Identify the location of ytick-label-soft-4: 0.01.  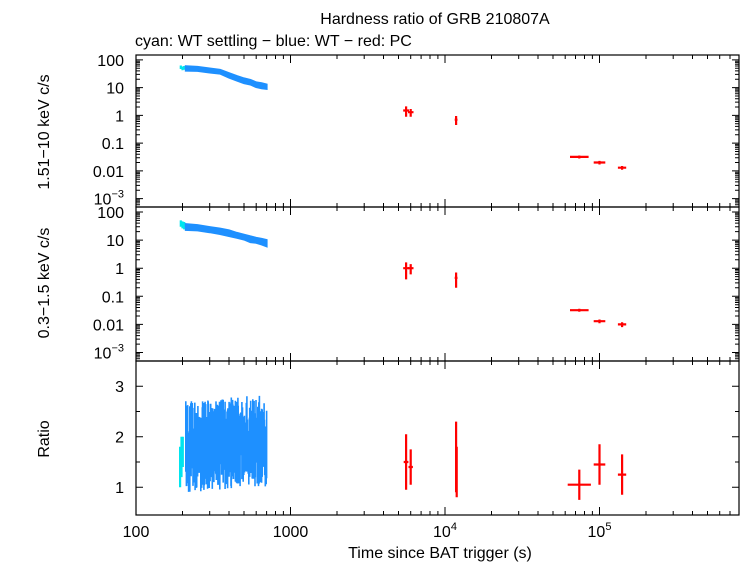
(108, 325).